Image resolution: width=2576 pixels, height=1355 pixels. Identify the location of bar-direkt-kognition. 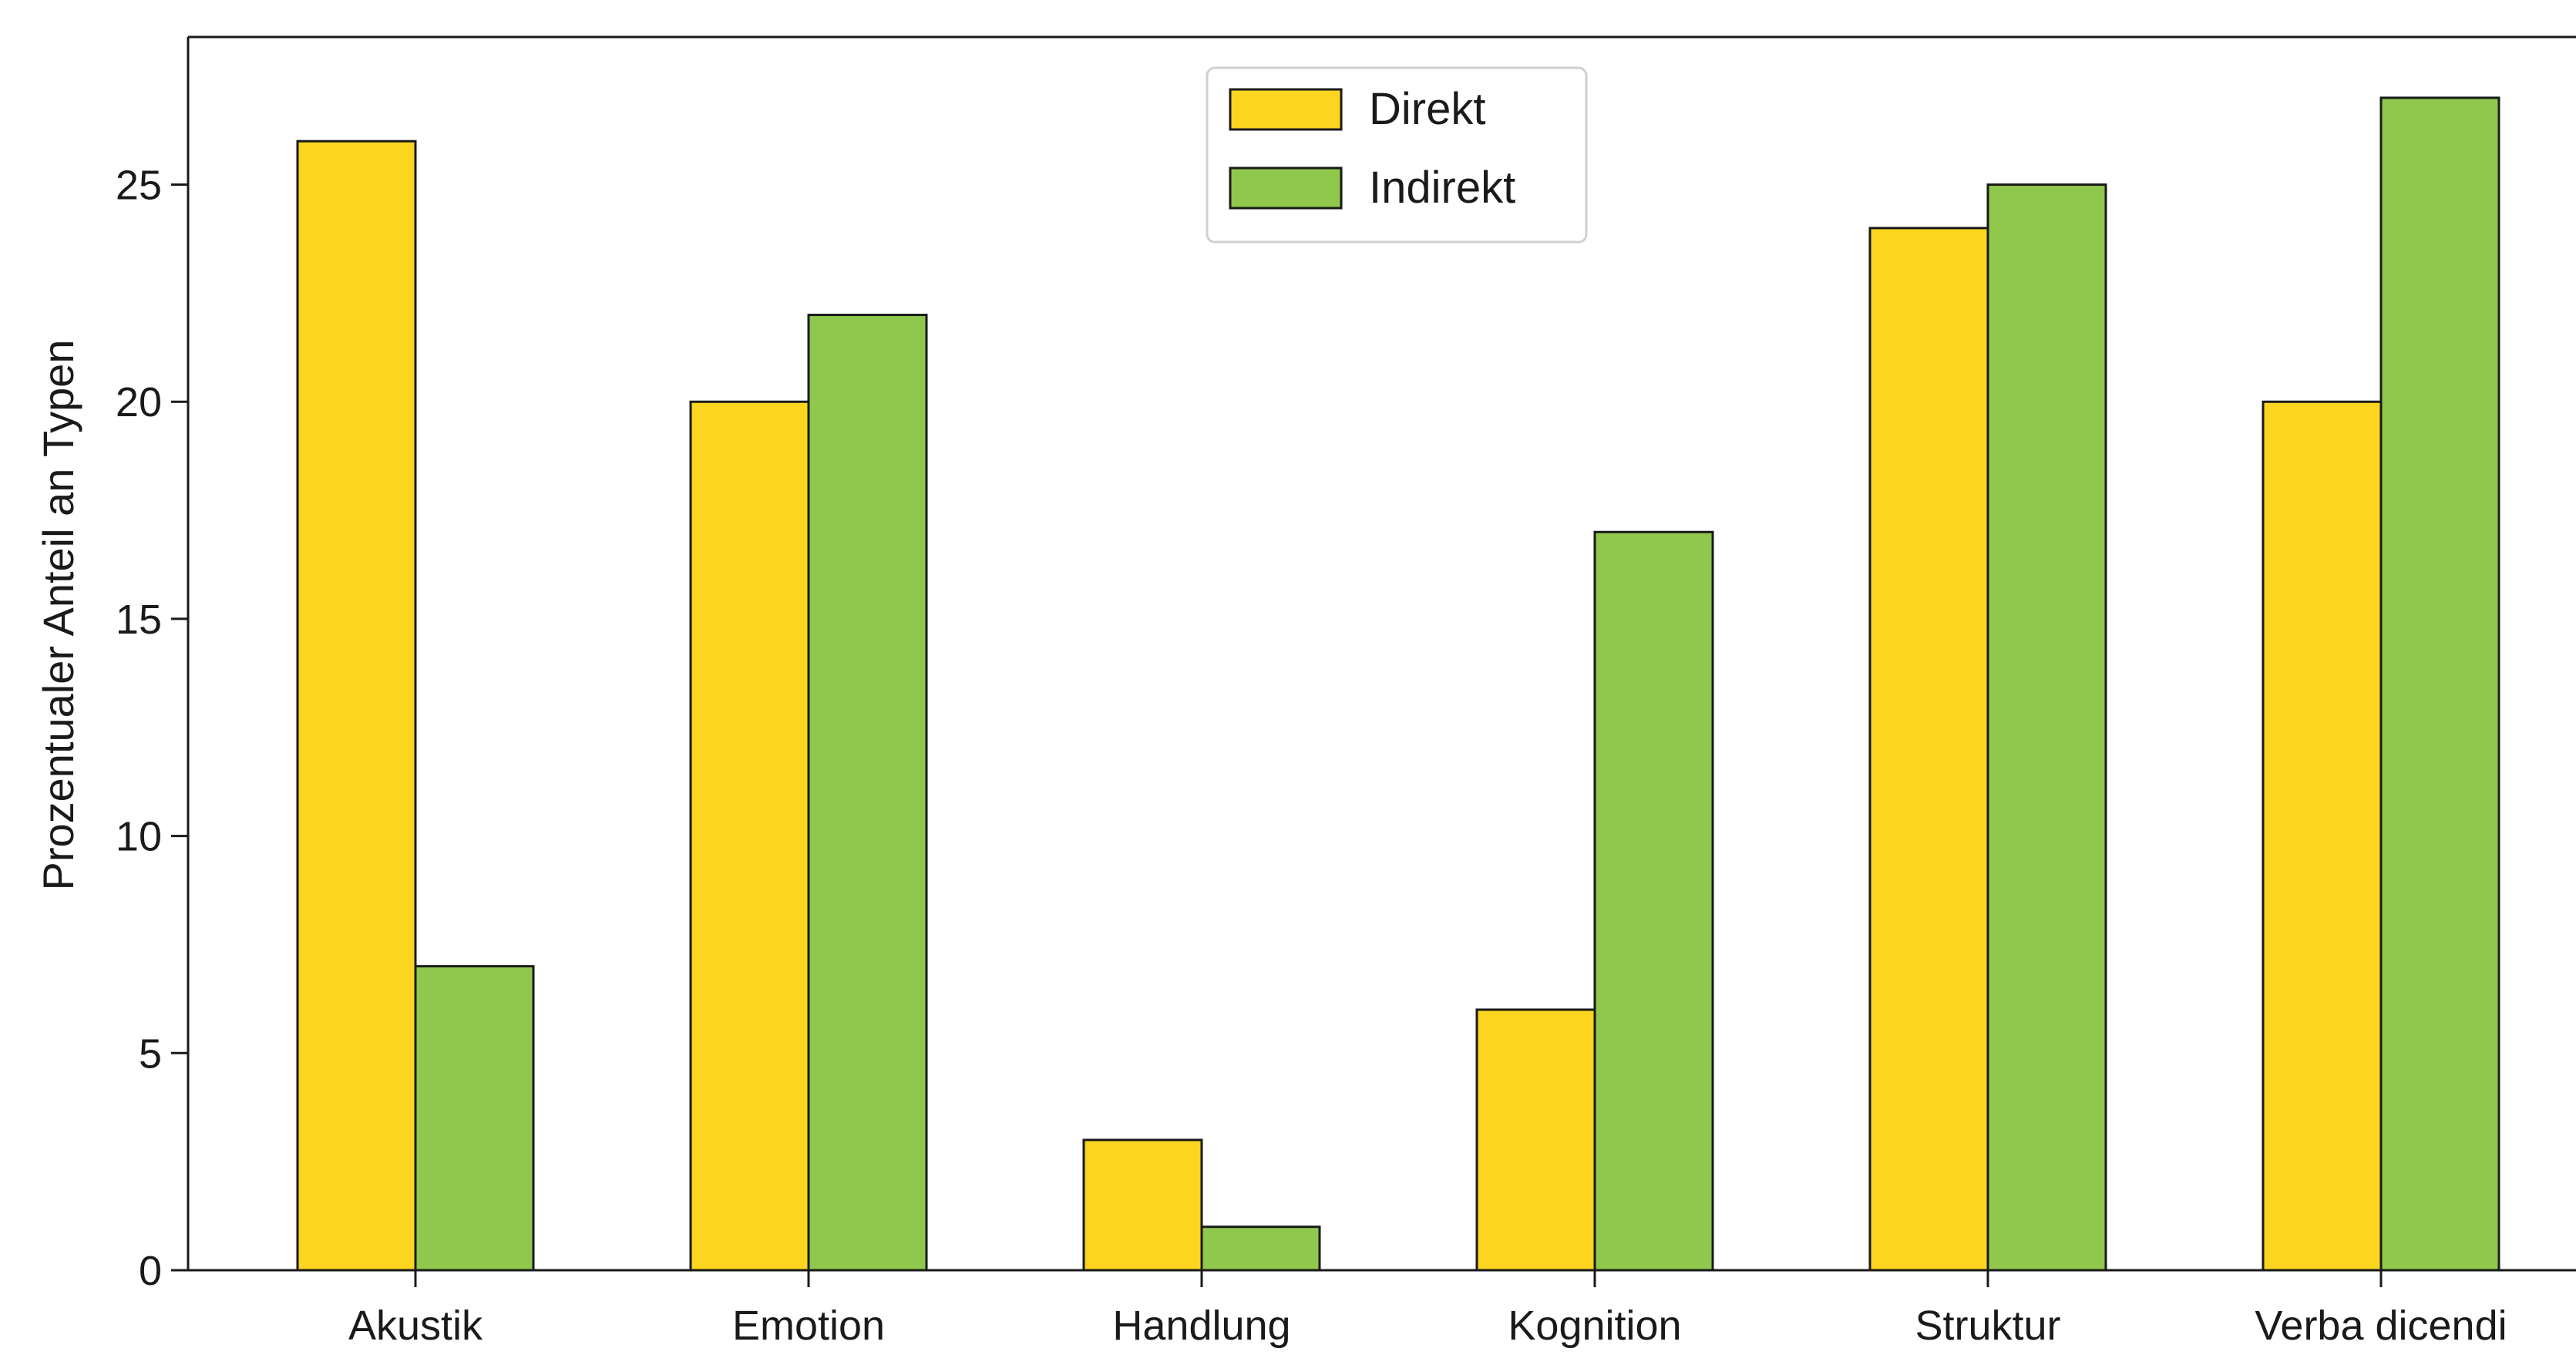
(1535, 1140).